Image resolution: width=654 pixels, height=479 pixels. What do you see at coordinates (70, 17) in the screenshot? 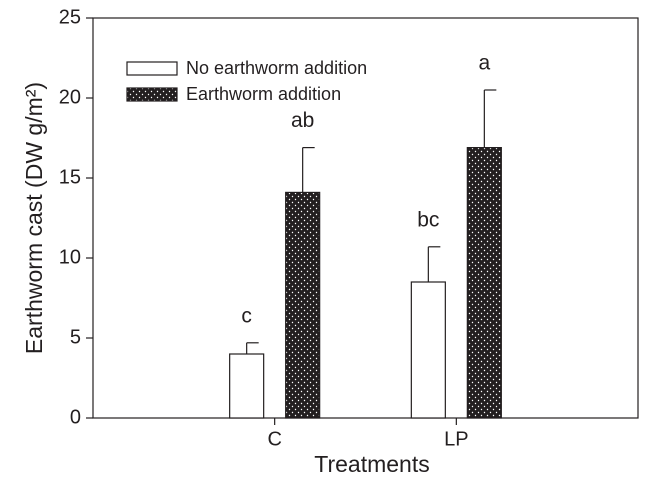
I see `y-tick-label: 25` at bounding box center [70, 17].